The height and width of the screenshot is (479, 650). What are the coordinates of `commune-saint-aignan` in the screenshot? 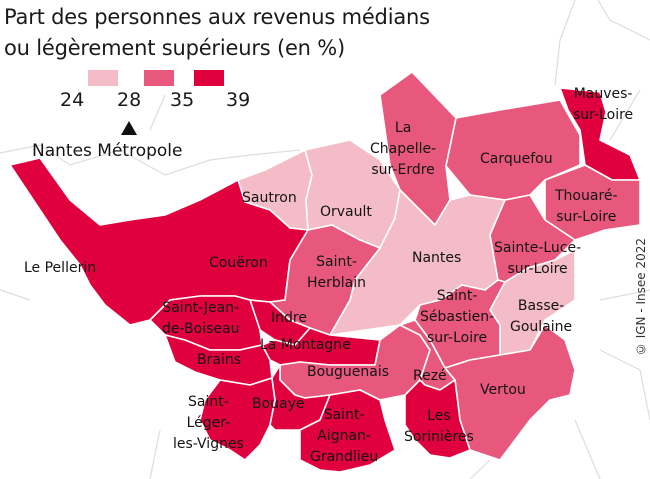 It's located at (347, 431).